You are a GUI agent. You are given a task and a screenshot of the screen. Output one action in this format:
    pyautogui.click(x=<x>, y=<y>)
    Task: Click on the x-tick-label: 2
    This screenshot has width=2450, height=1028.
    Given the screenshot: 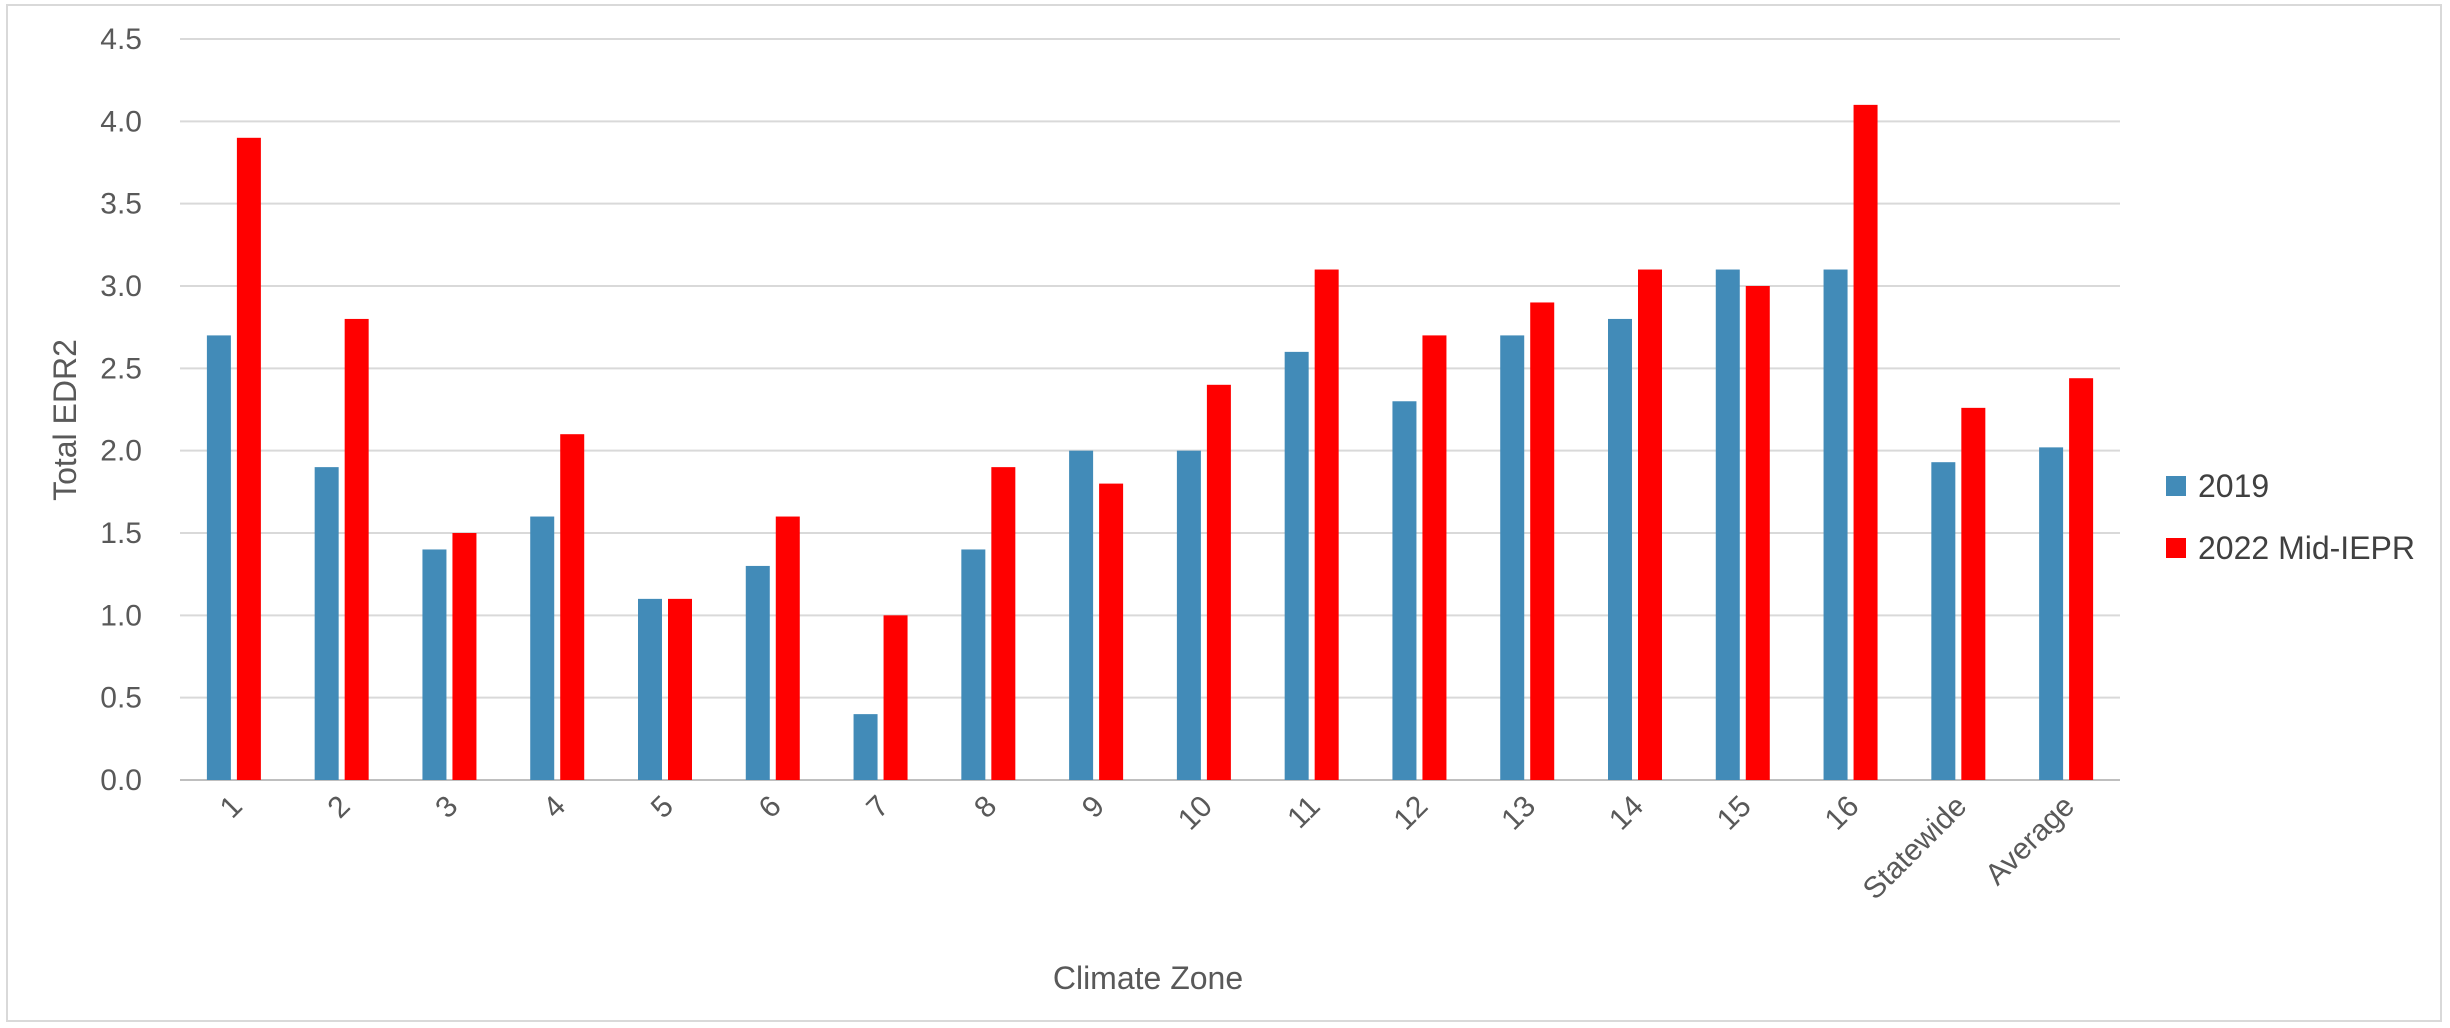 What is the action you would take?
    pyautogui.click(x=338, y=807)
    